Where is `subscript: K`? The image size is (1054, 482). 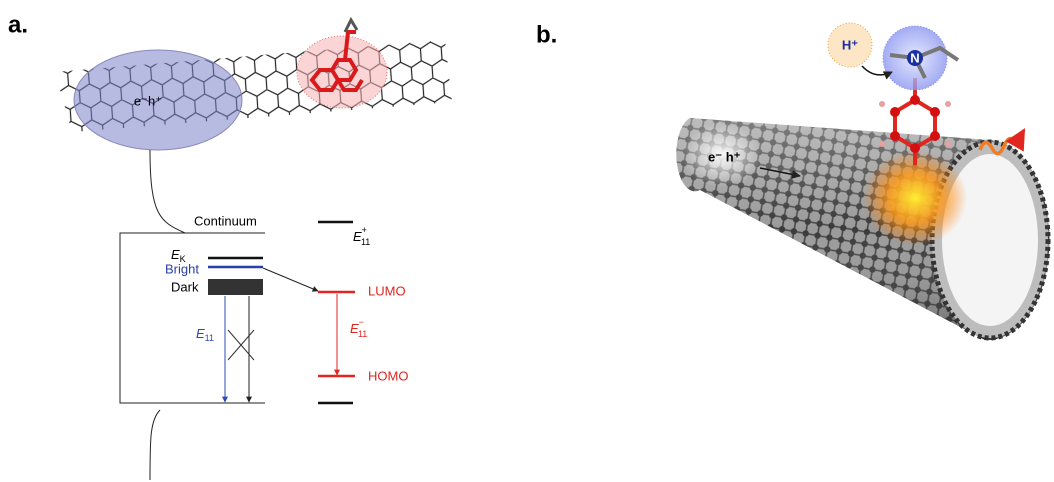 subscript: K is located at coordinates (183, 259).